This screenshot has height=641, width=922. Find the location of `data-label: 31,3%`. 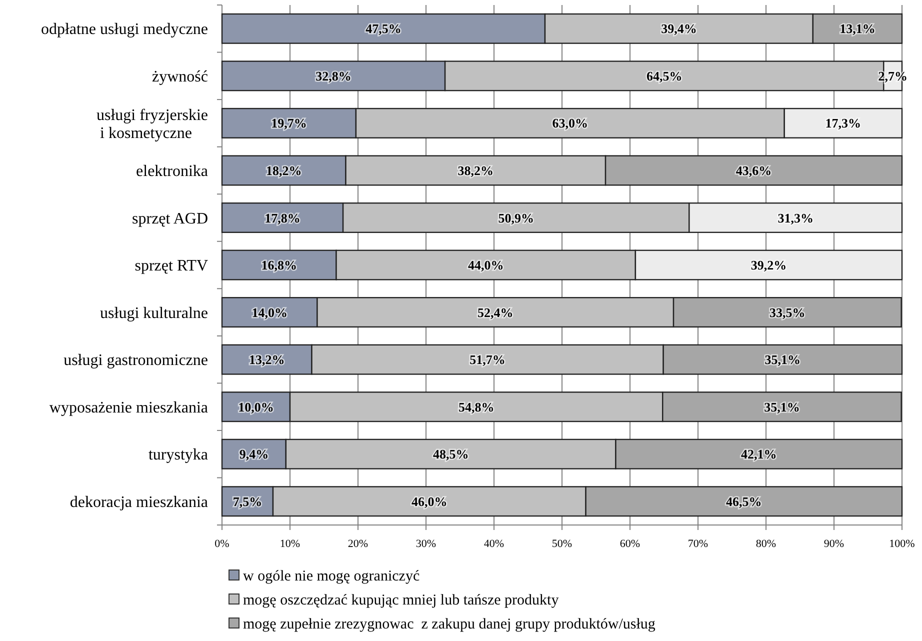

data-label: 31,3% is located at coordinates (796, 218).